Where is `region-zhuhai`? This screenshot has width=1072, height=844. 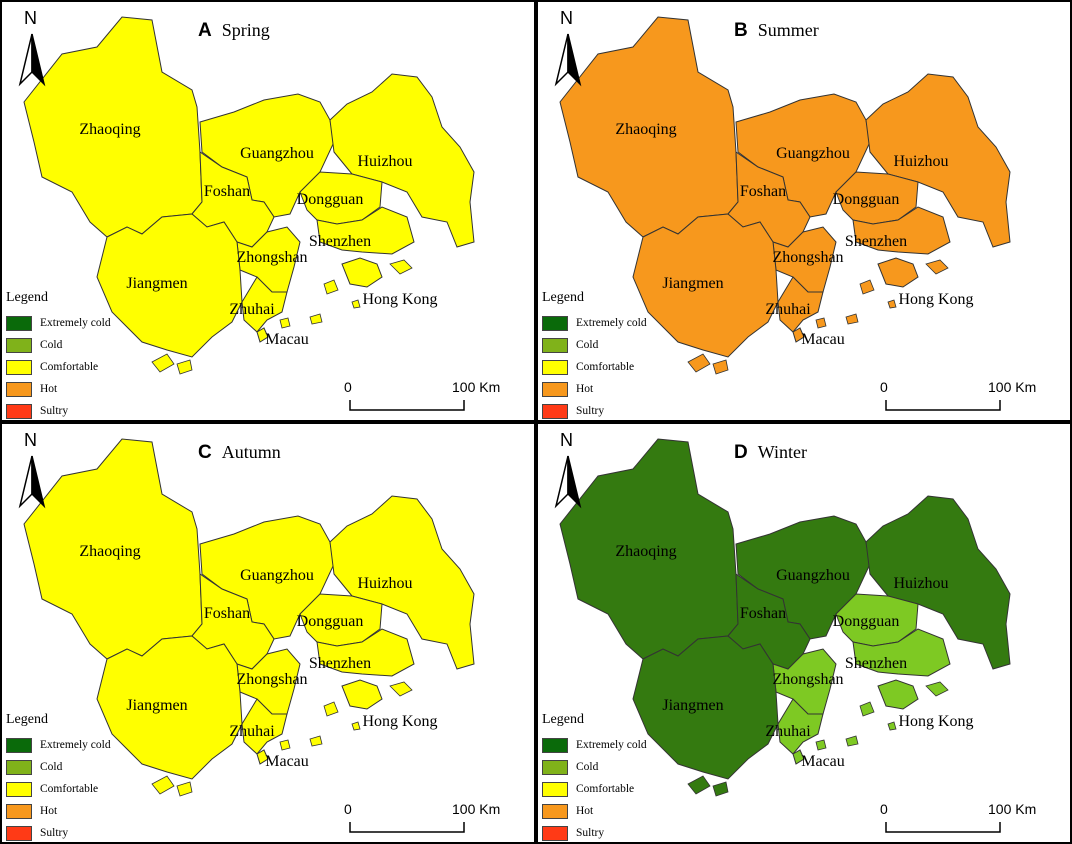
region-zhuhai is located at coordinates (800, 726).